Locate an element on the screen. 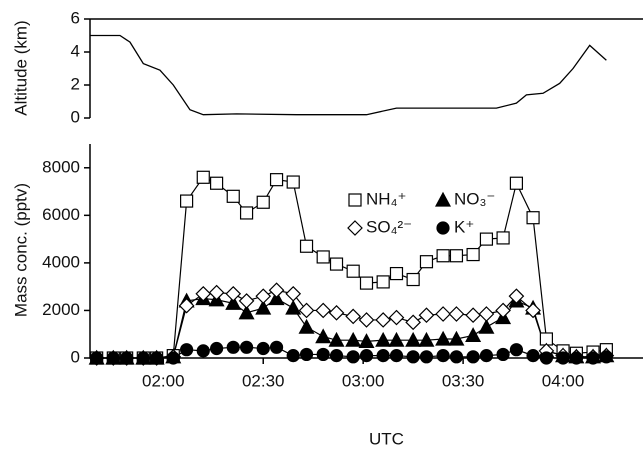  legend-label: SO₄²⁻ is located at coordinates (389, 226).